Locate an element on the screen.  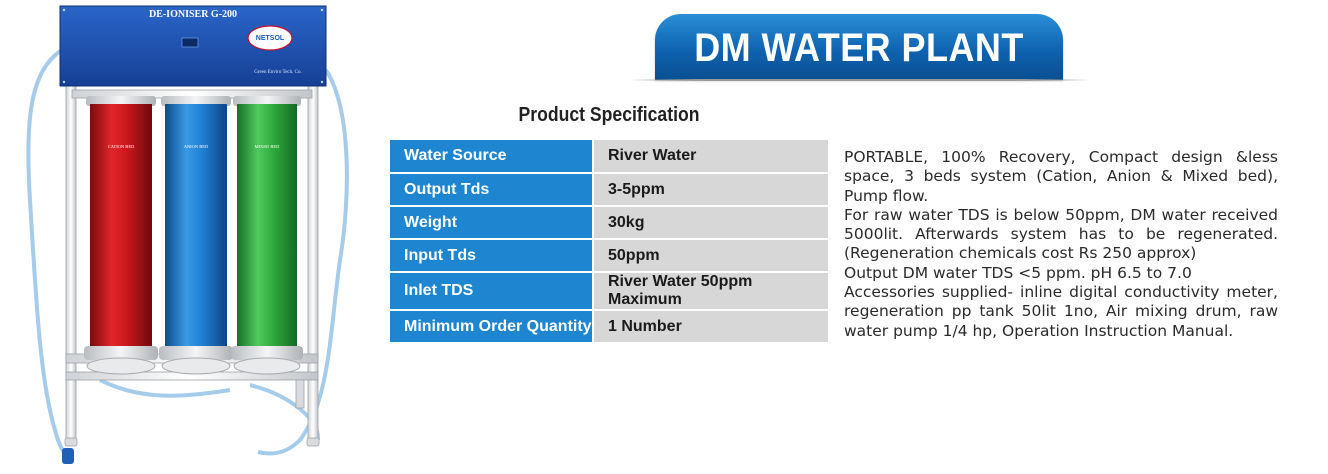
page-title: DM WATER PLANT is located at coordinates (859, 48).